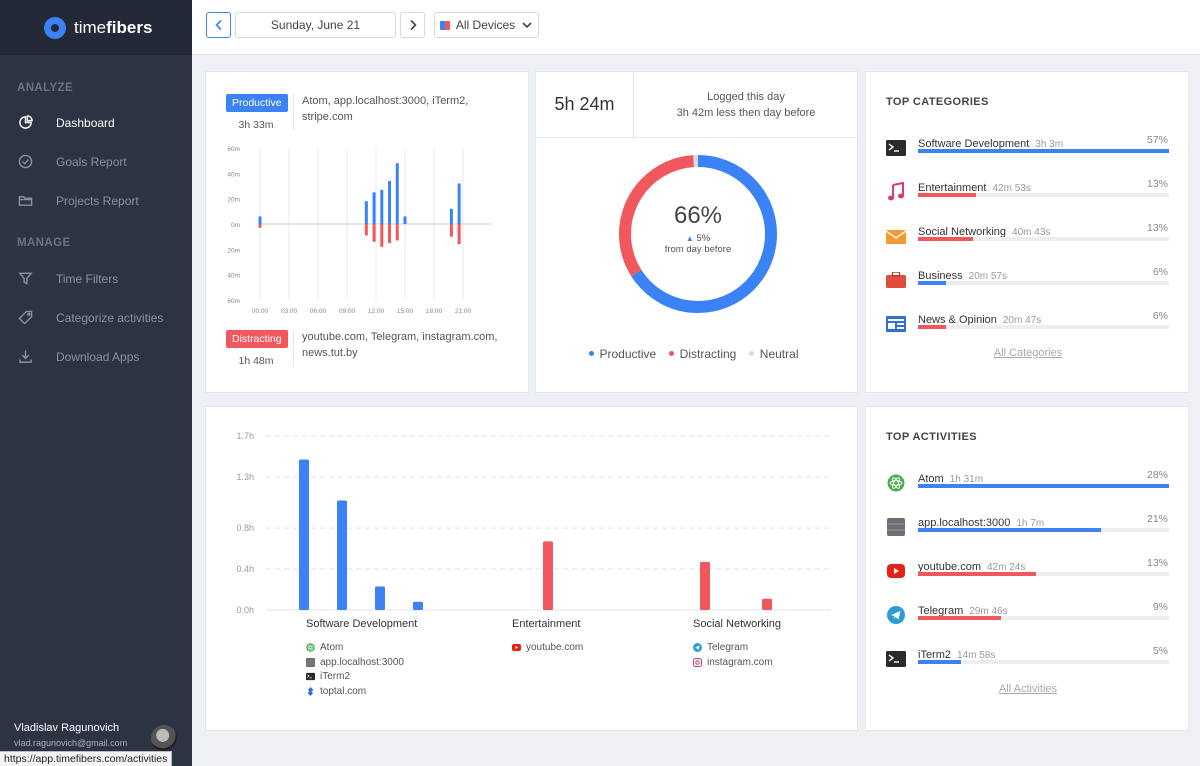 Image resolution: width=1200 pixels, height=766 pixels. I want to click on logged-label: Logged this day, so click(746, 97).